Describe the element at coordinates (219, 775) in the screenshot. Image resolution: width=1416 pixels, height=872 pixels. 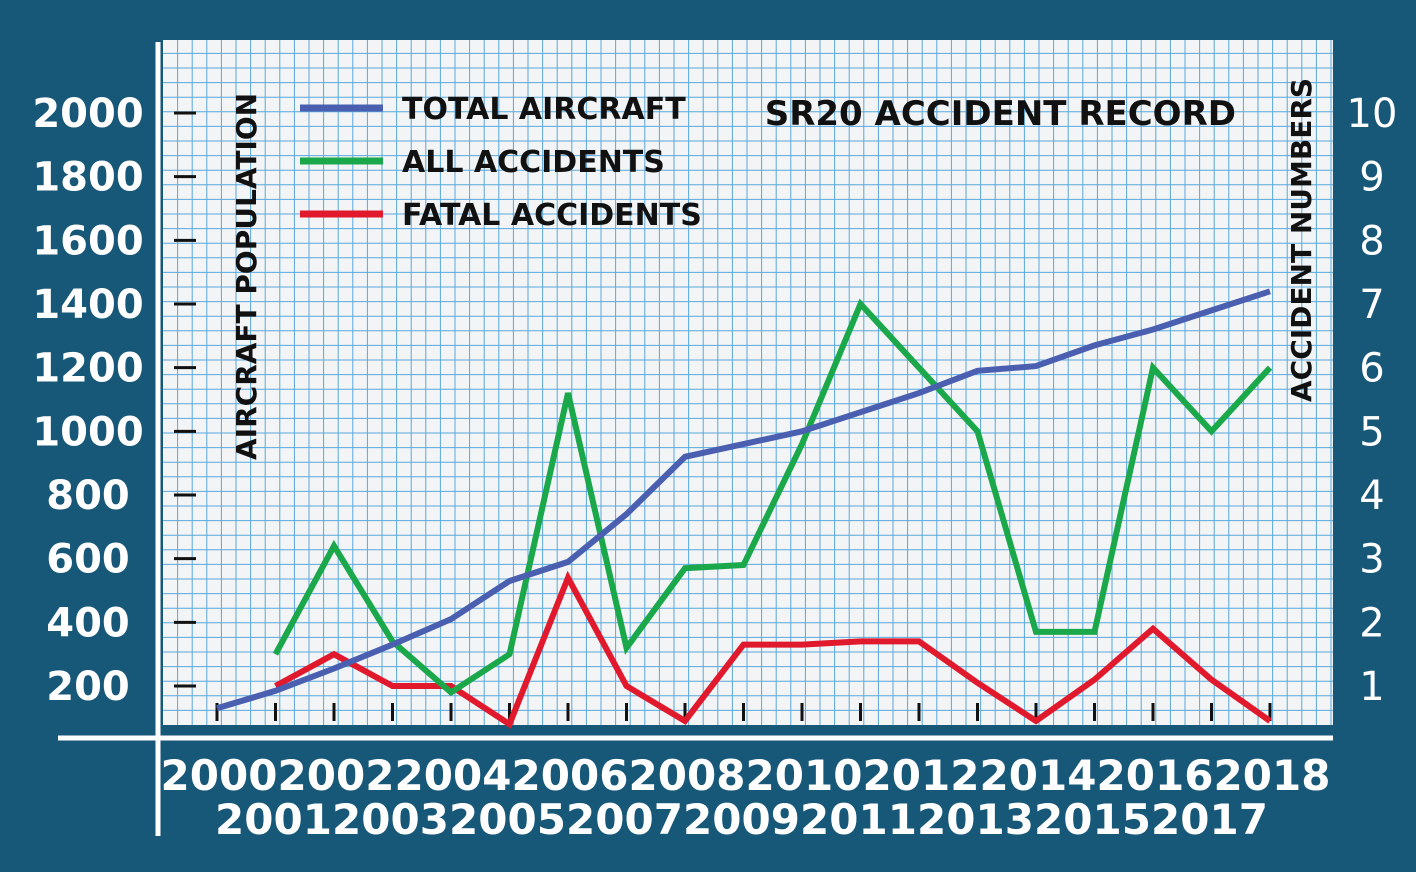
I see `x-tick-label: 2000` at that location.